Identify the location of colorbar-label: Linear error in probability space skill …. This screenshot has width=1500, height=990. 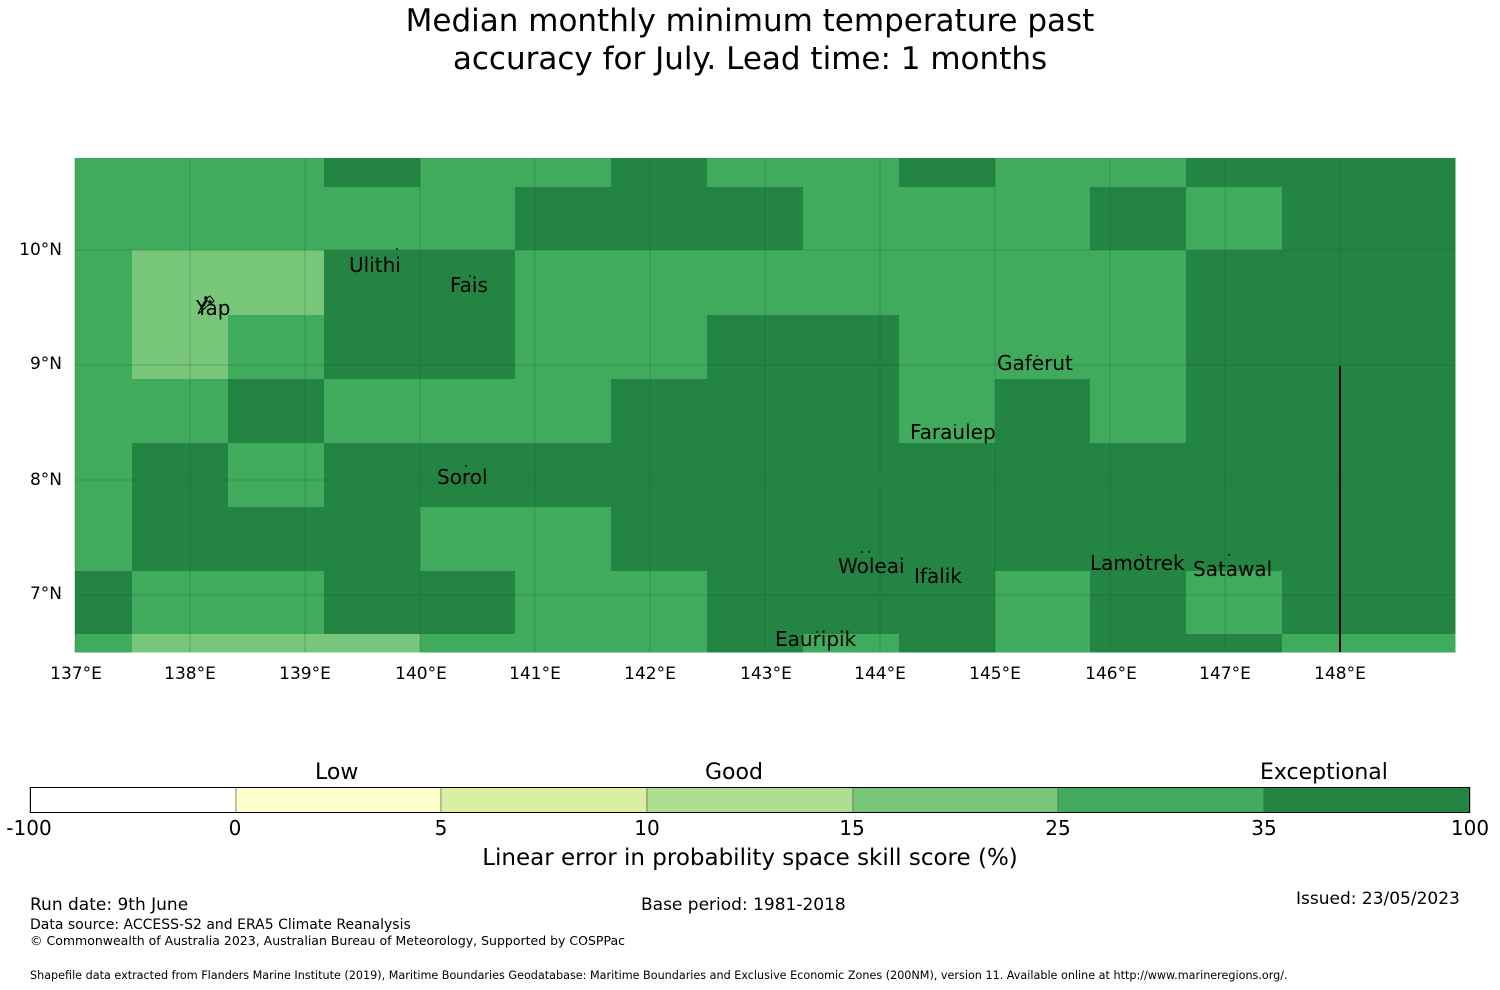
(750, 858).